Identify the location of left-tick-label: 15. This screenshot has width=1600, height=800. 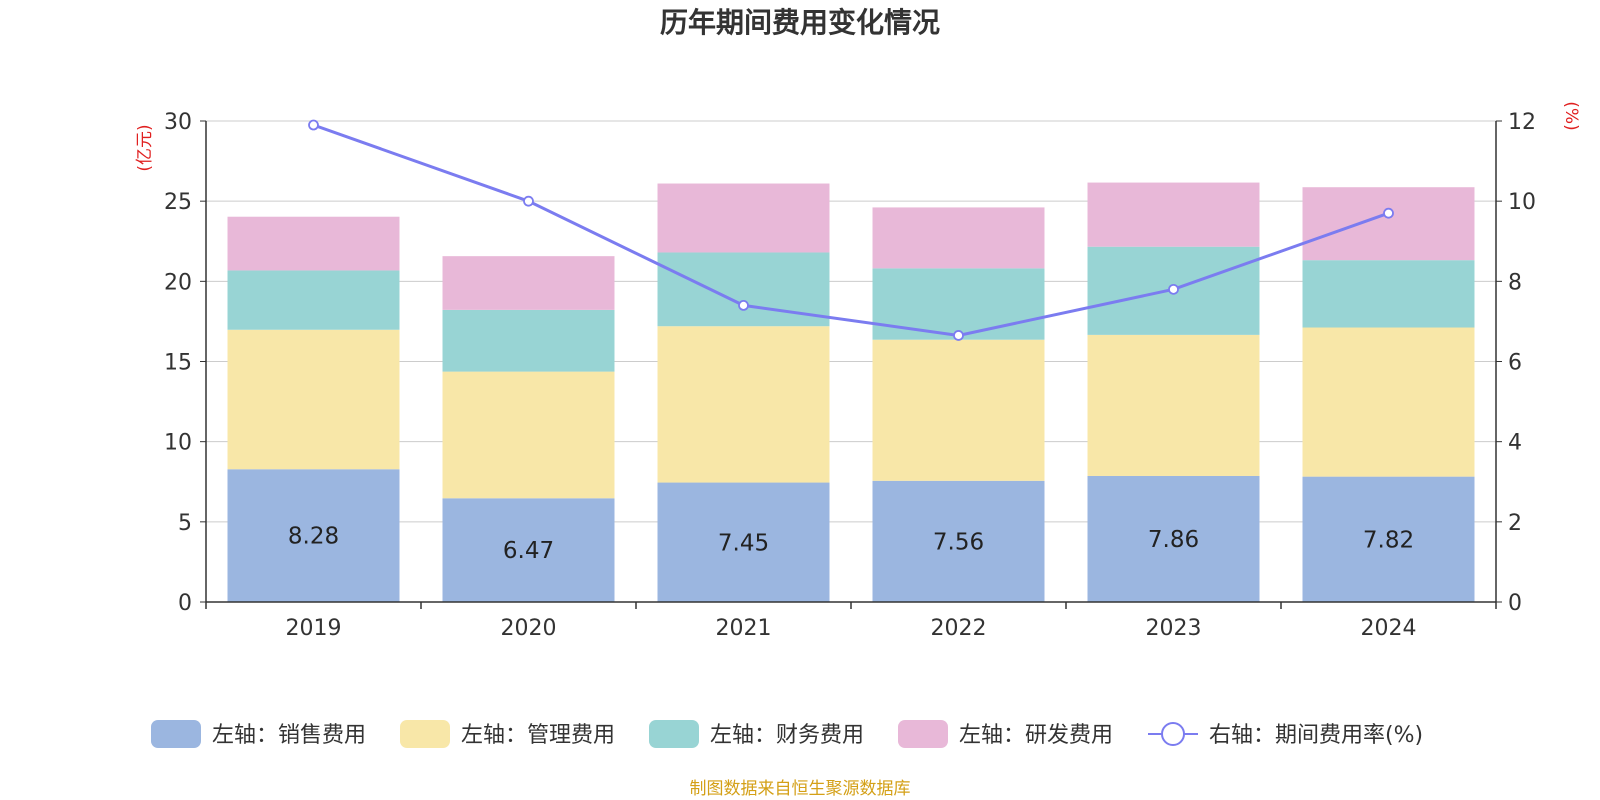
(178, 363).